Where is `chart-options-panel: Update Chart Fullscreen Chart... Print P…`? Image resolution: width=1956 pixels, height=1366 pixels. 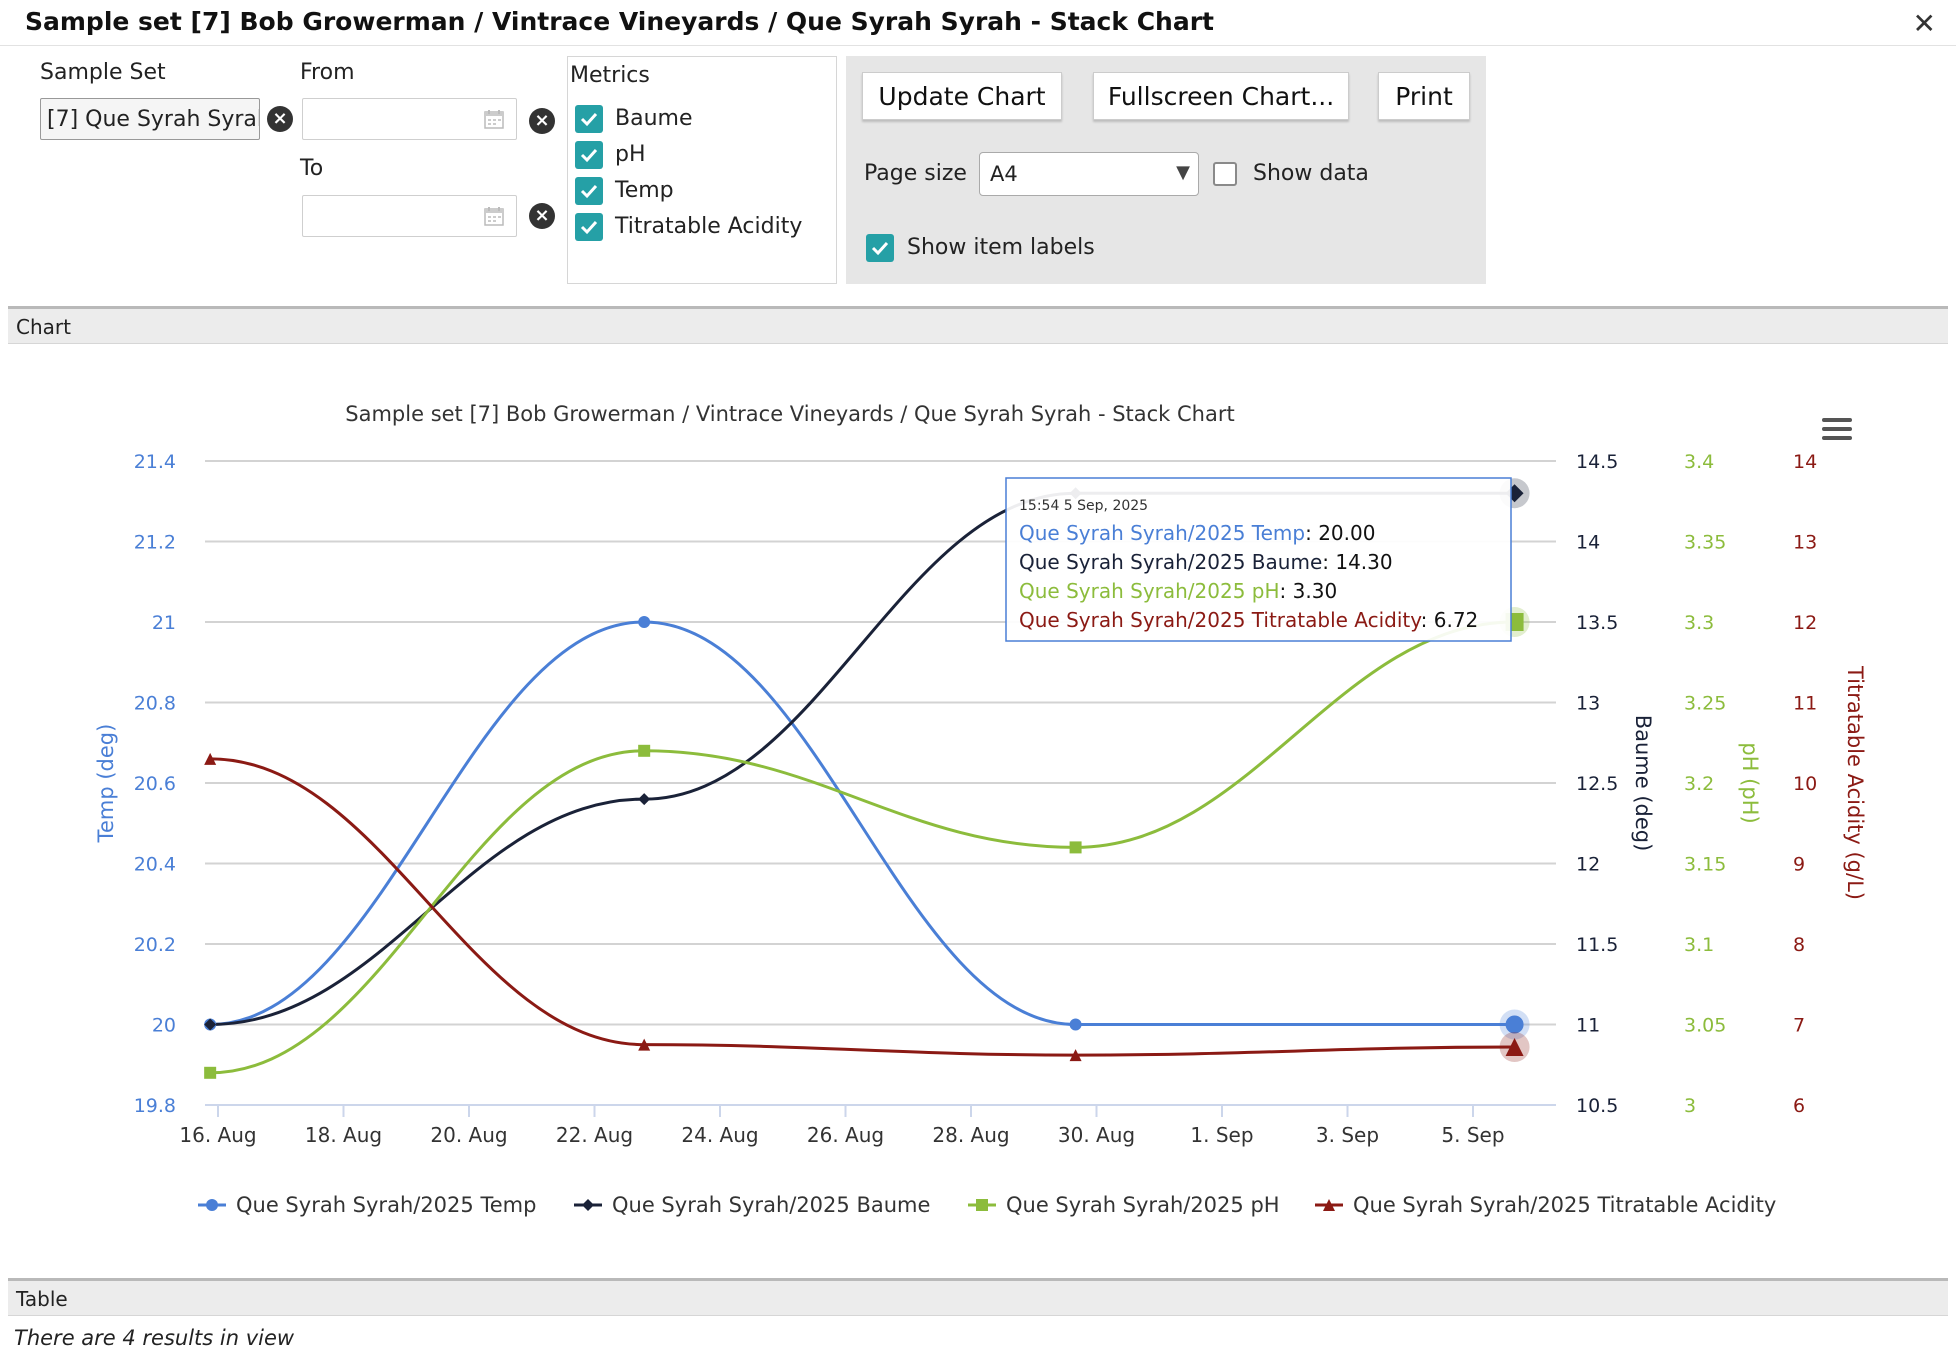
chart-options-panel: Update Chart Fullscreen Chart... Print P… is located at coordinates (1166, 170).